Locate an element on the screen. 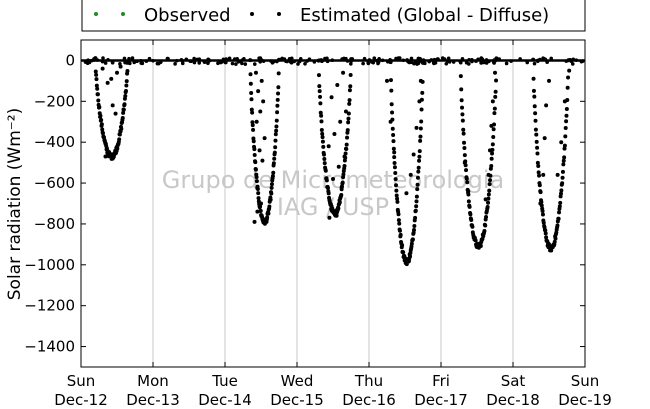 This screenshot has height=409, width=650. x-tick-label-day: Thu is located at coordinates (368, 381).